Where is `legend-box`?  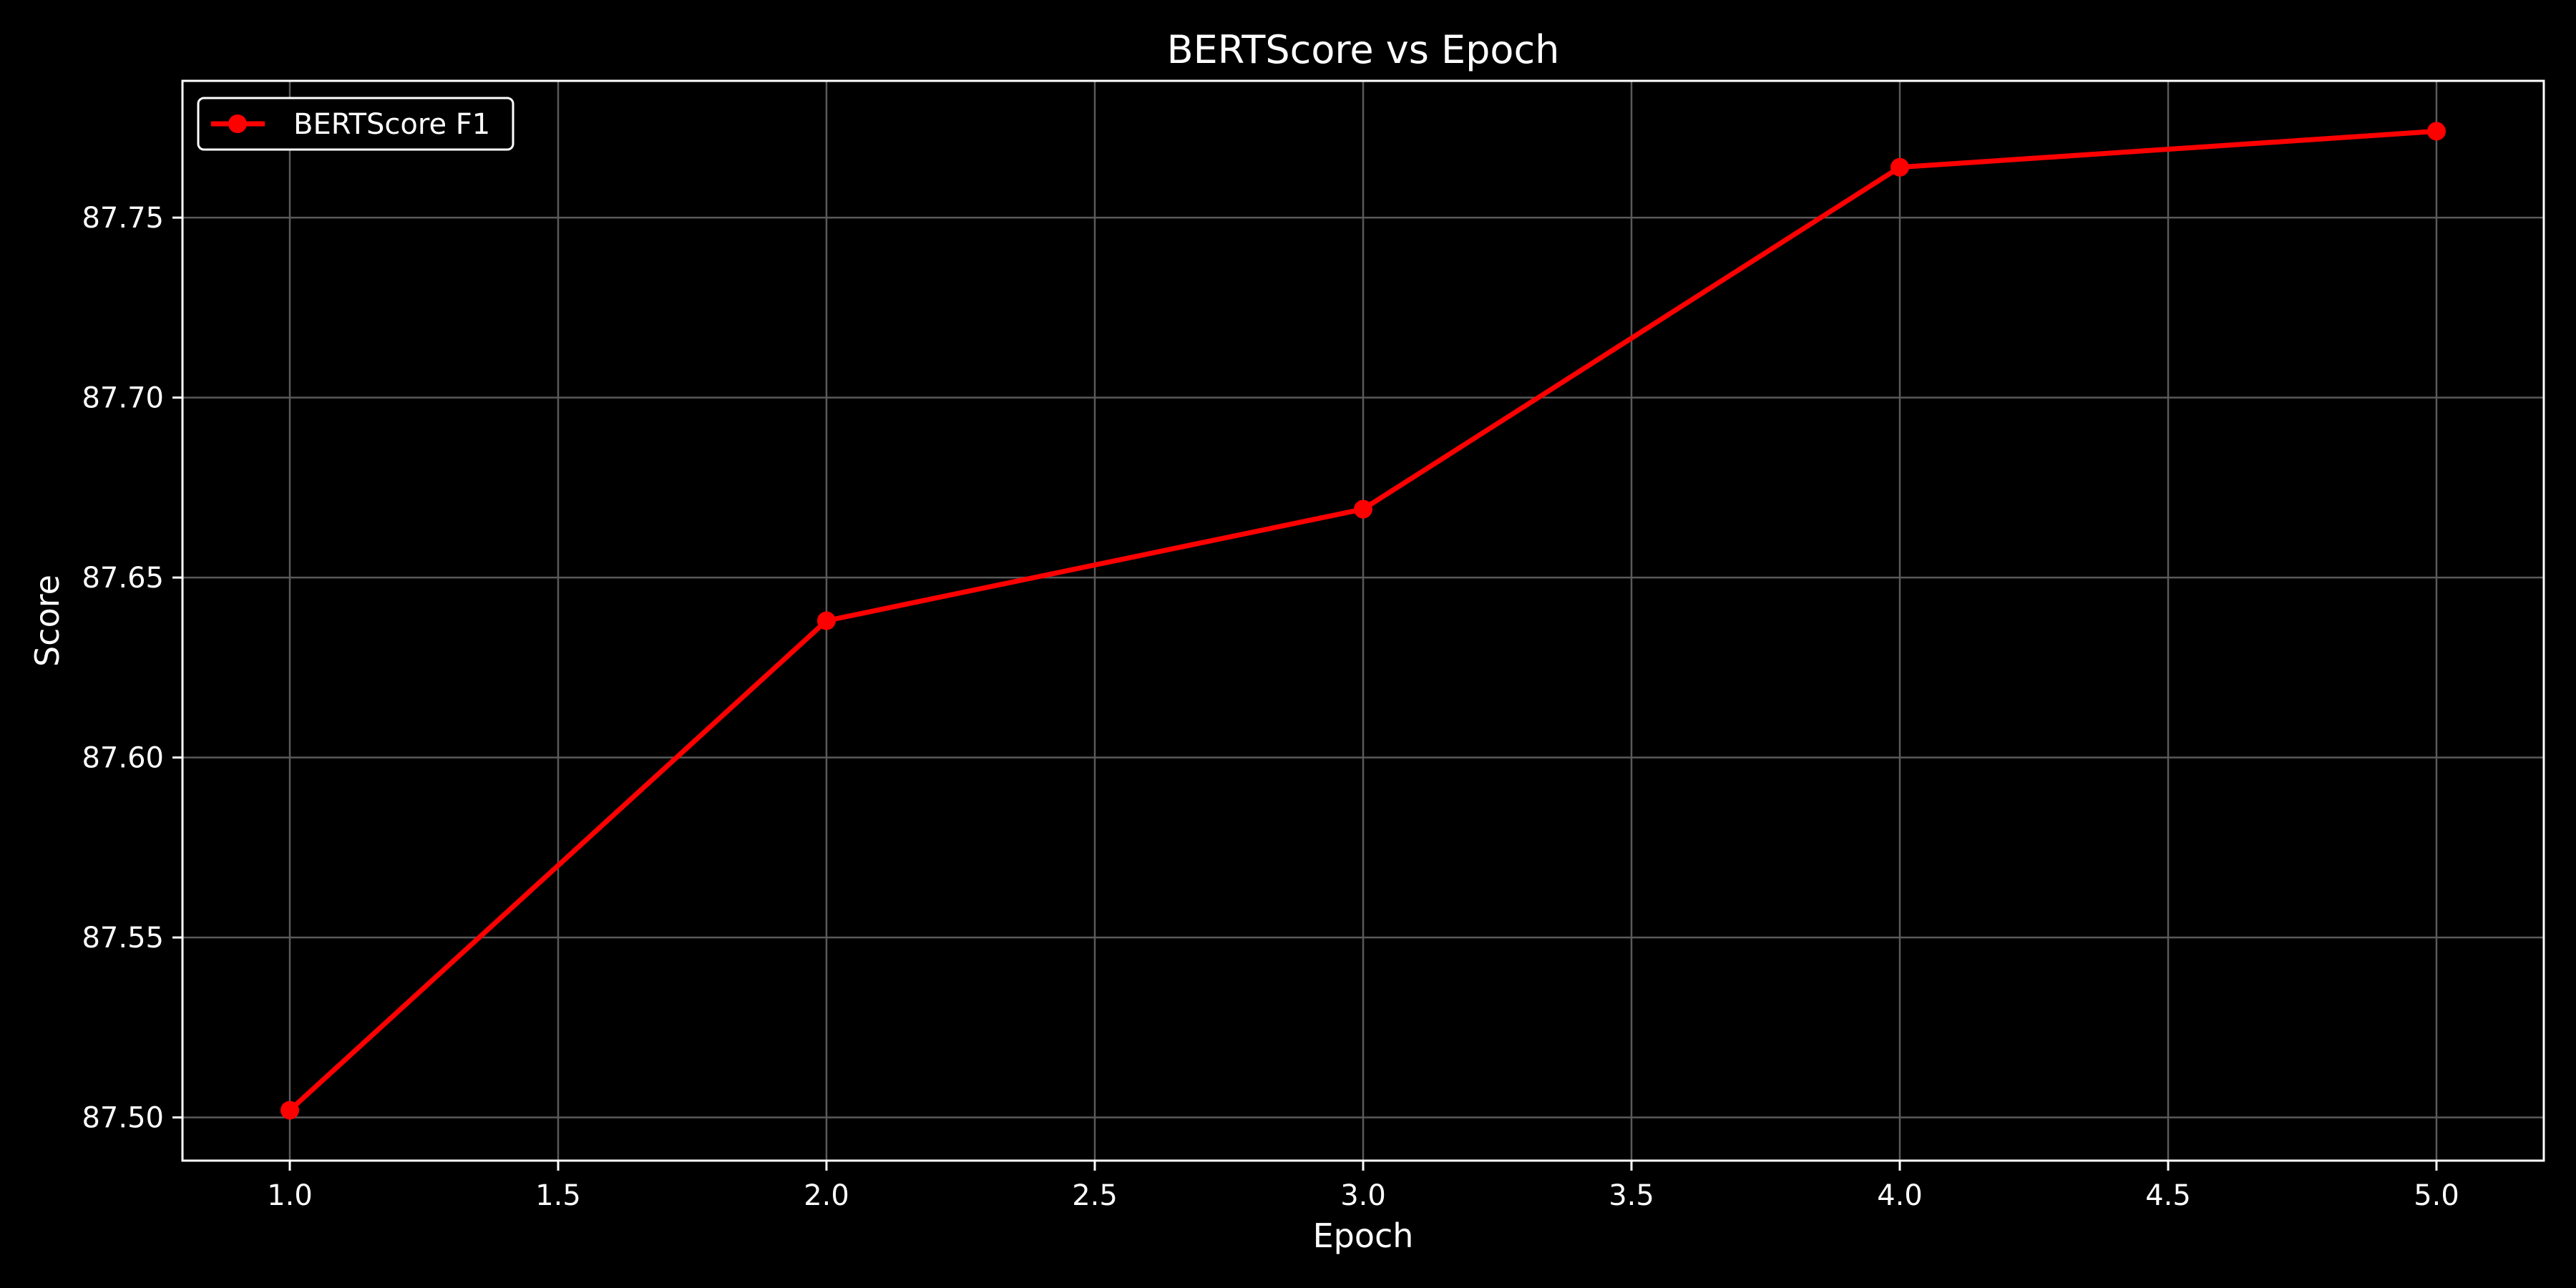
legend-box is located at coordinates (355, 124).